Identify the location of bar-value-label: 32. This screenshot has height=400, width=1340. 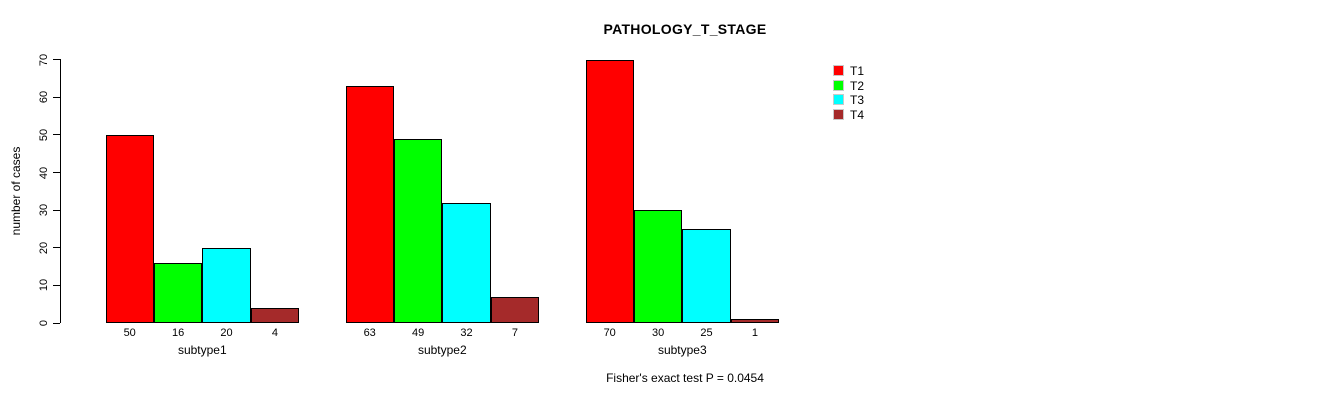
(466, 333).